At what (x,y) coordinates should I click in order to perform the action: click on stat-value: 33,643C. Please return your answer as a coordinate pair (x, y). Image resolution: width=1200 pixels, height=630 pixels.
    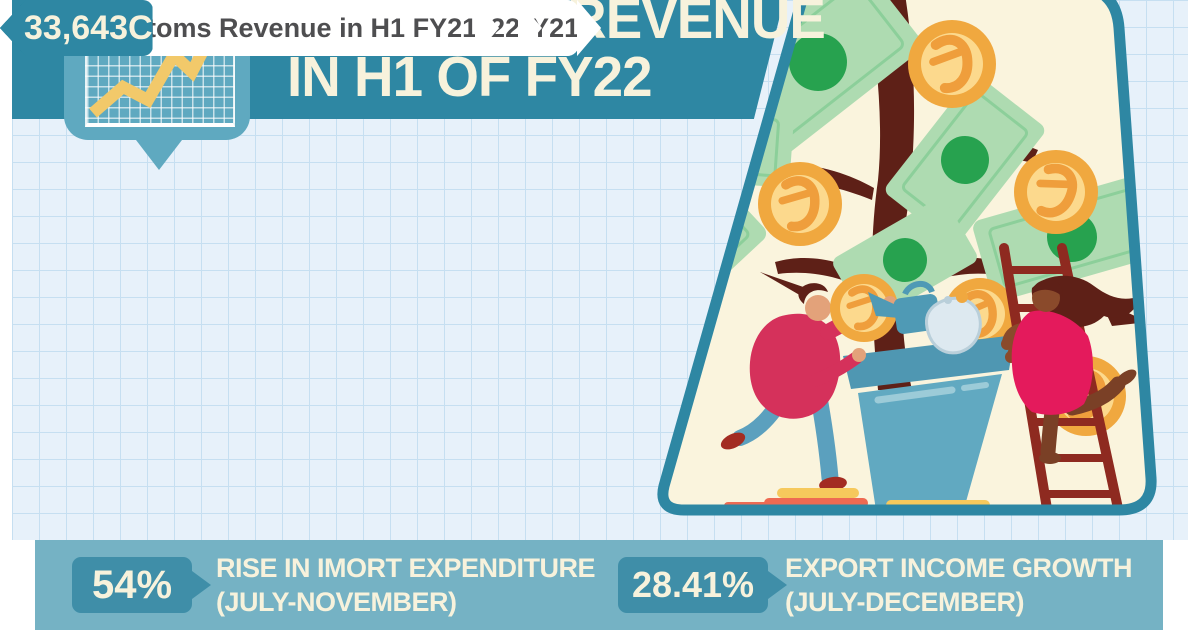
    Looking at the image, I should click on (76, 28).